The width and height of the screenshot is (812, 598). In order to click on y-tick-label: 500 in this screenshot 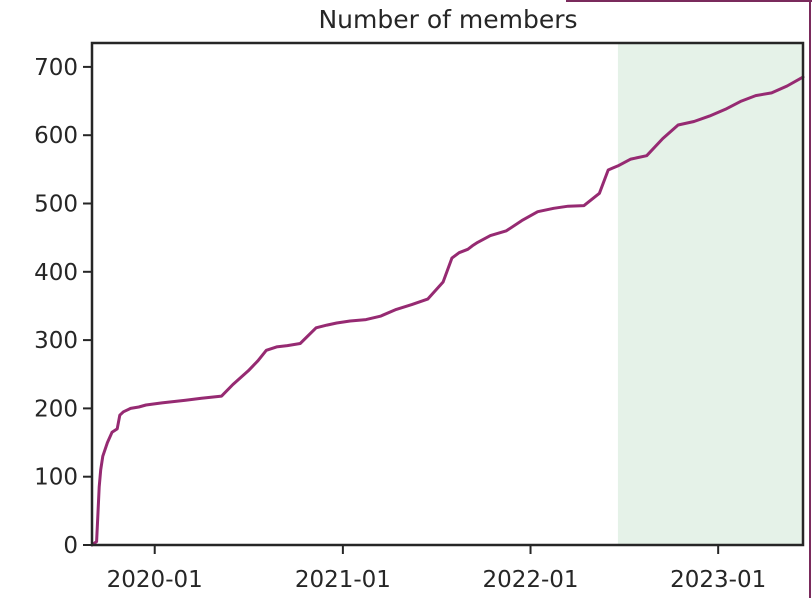, I will do `click(56, 205)`.